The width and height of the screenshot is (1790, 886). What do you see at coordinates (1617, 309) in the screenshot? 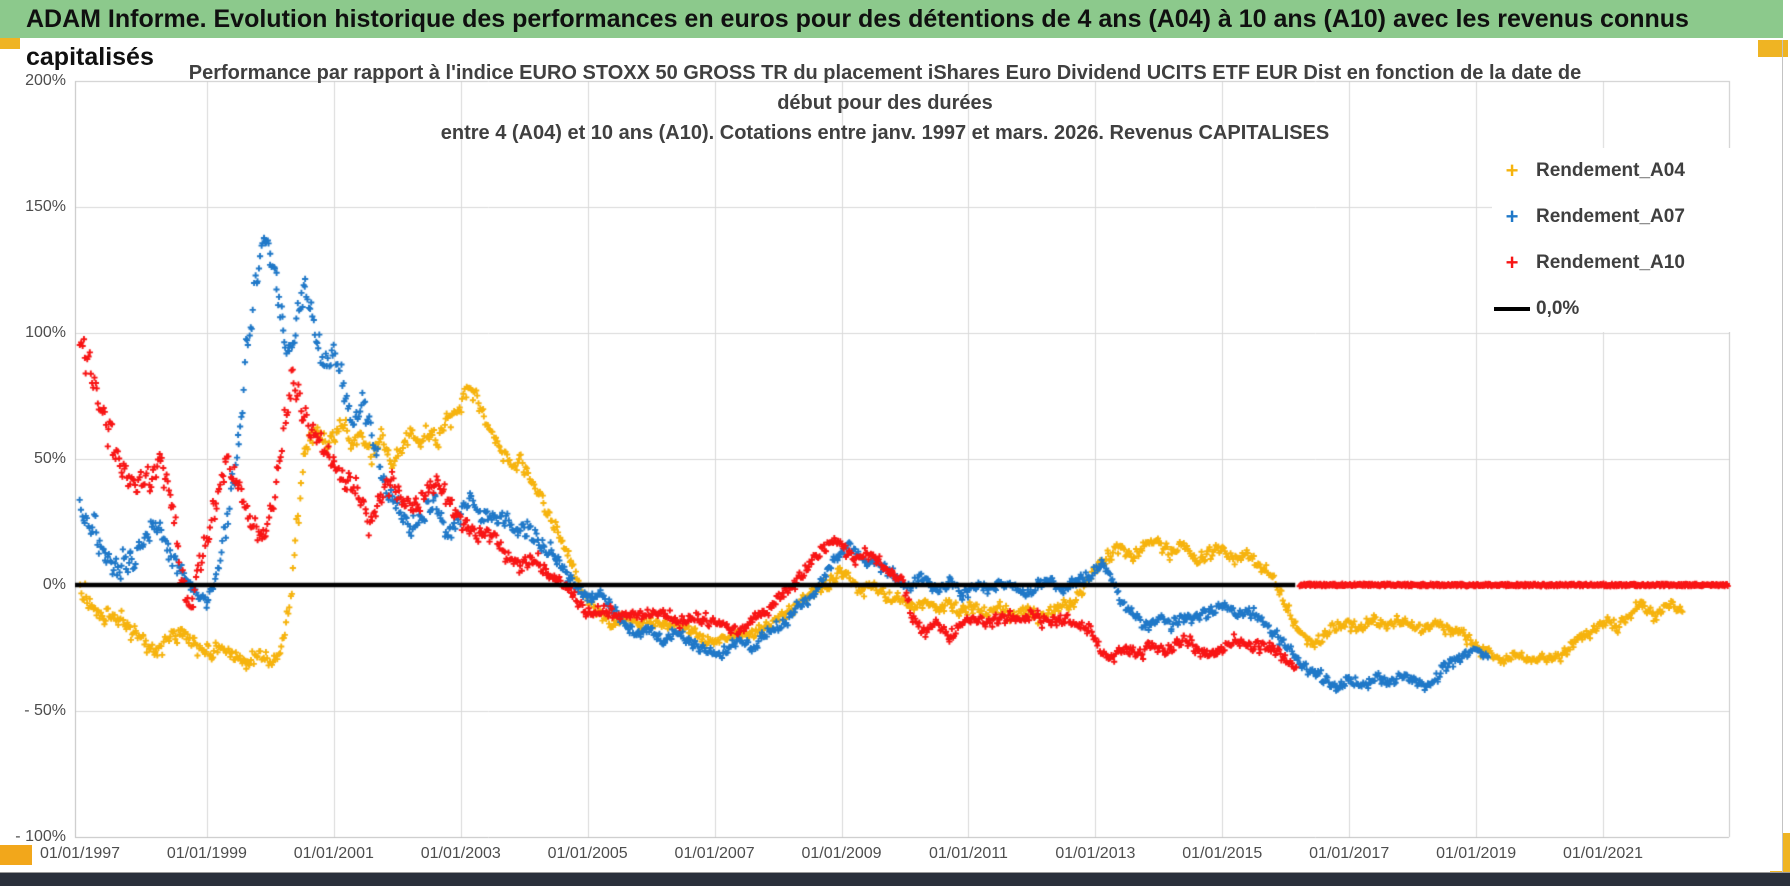
I see `legend-item: 0,0%` at bounding box center [1617, 309].